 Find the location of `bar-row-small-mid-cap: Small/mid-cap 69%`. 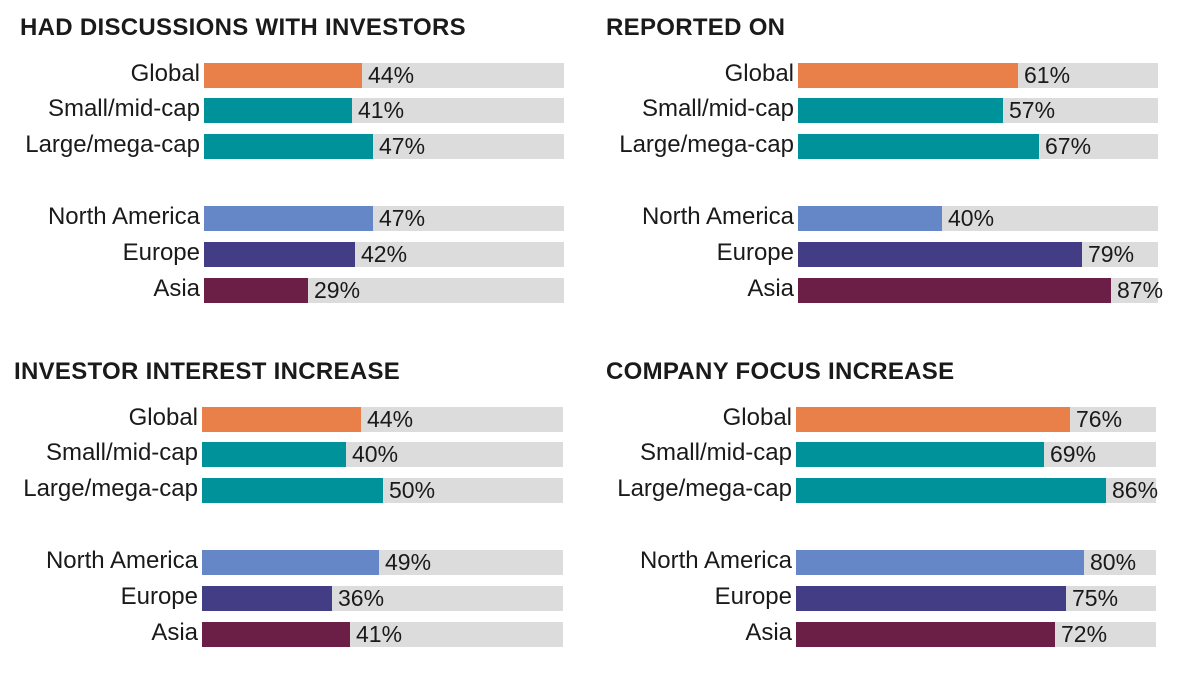

bar-row-small-mid-cap: Small/mid-cap 69% is located at coordinates (898, 454).